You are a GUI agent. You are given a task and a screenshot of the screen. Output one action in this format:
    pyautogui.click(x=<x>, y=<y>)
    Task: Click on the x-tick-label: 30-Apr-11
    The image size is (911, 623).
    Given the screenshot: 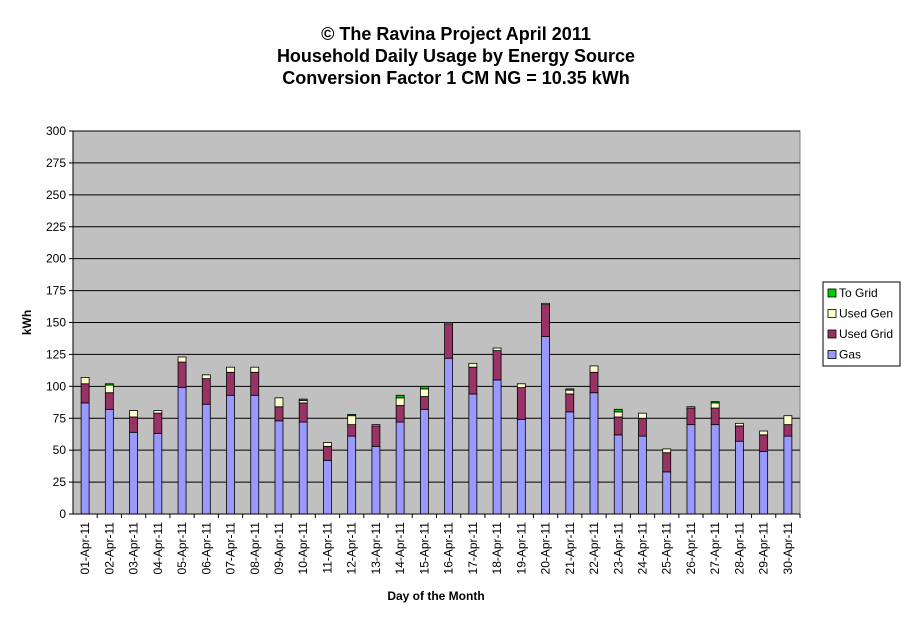 What is the action you would take?
    pyautogui.click(x=788, y=548)
    